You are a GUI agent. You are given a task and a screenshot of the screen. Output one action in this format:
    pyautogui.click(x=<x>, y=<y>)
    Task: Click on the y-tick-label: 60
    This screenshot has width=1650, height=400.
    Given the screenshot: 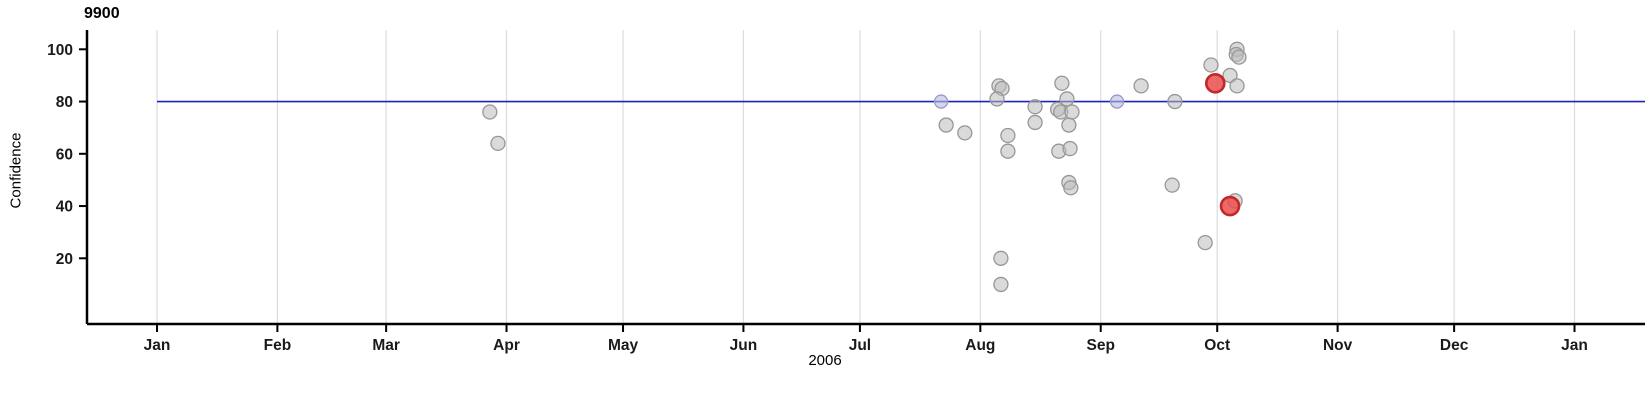 What is the action you would take?
    pyautogui.click(x=64, y=154)
    